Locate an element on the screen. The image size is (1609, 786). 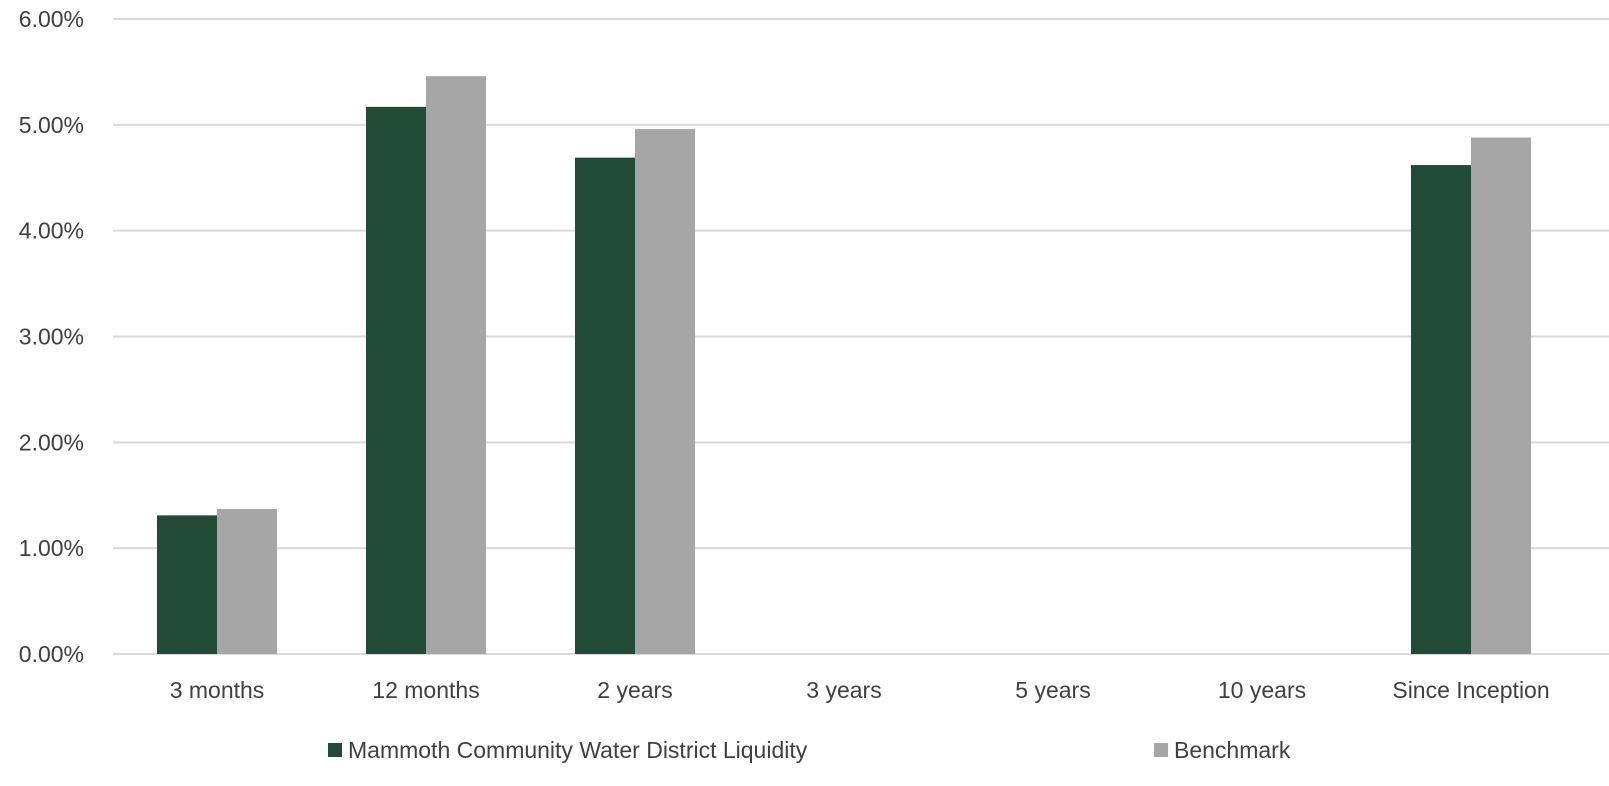
x-tick-label: 3 years is located at coordinates (843, 690).